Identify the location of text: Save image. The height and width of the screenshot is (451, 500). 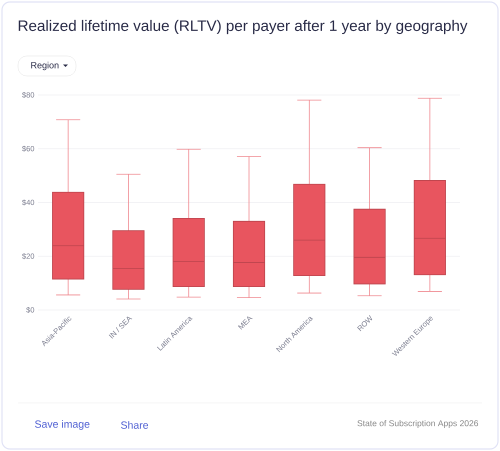
(62, 425).